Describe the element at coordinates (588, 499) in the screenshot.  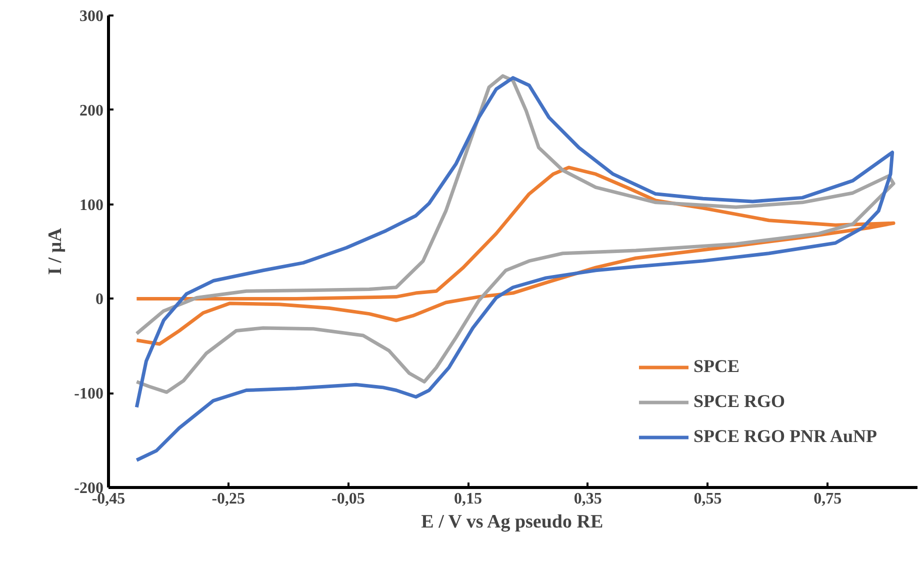
I see `x-tick-label: 0,35` at that location.